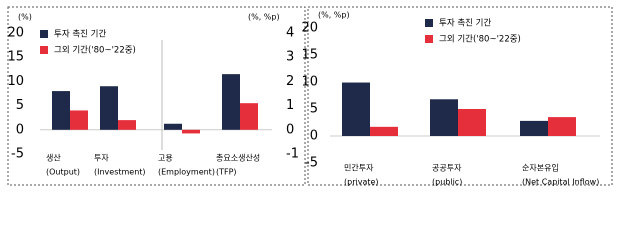  Describe the element at coordinates (25, 17) in the screenshot. I see `y-unit: (%)` at that location.